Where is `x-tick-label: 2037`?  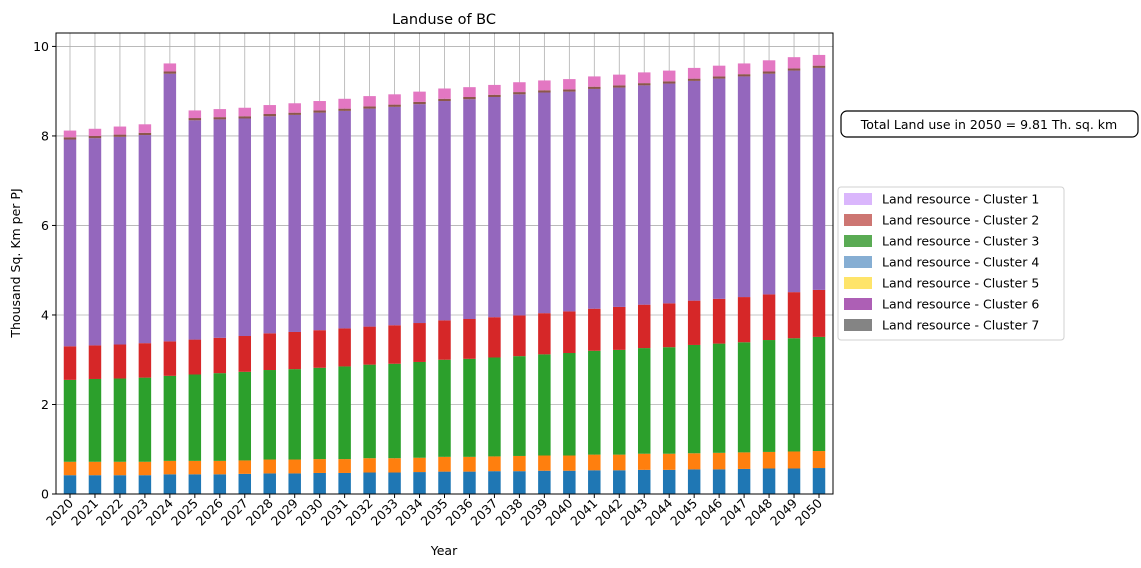 x-tick-label: 2037 is located at coordinates (483, 512).